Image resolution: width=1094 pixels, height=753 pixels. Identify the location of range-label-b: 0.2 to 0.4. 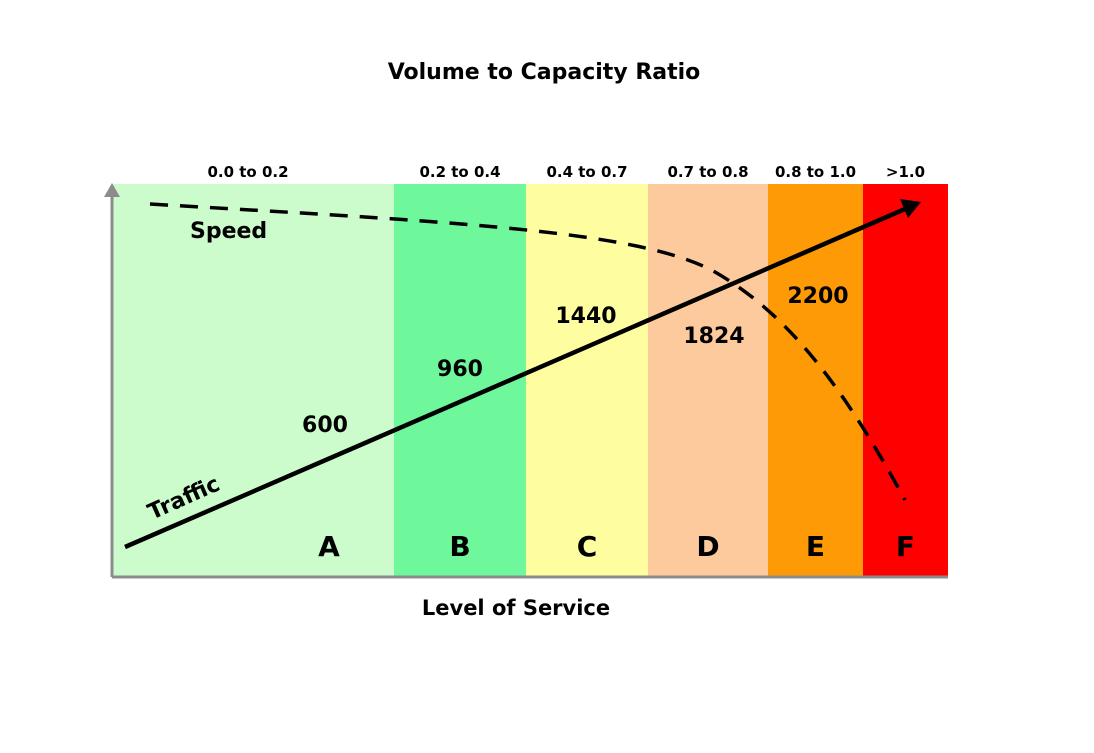
(459, 172).